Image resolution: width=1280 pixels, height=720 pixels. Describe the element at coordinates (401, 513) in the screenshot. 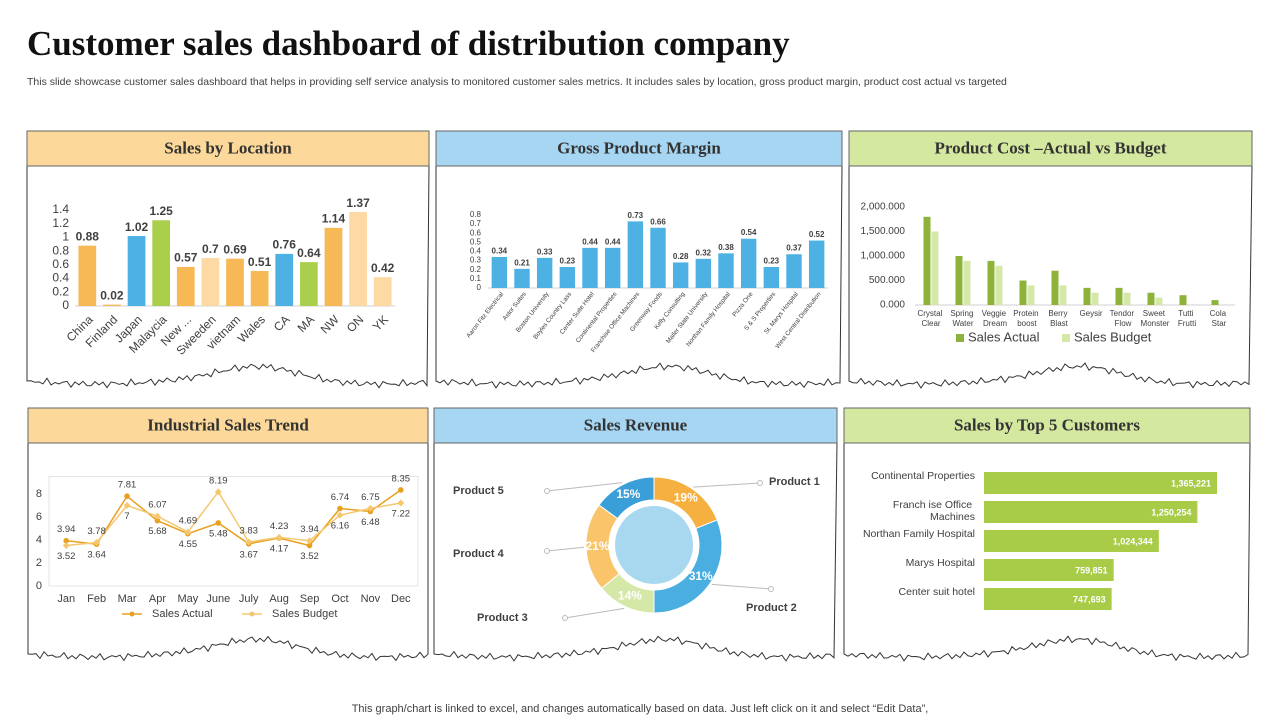

I see `data-label: 7.22` at that location.